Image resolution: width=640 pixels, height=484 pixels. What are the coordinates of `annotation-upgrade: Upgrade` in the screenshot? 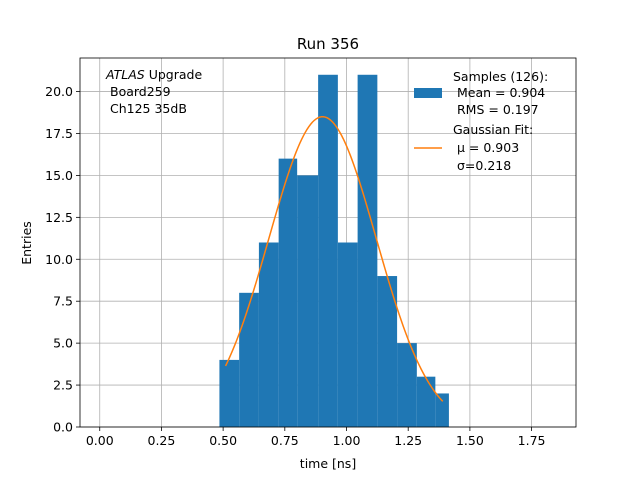 It's located at (174, 74).